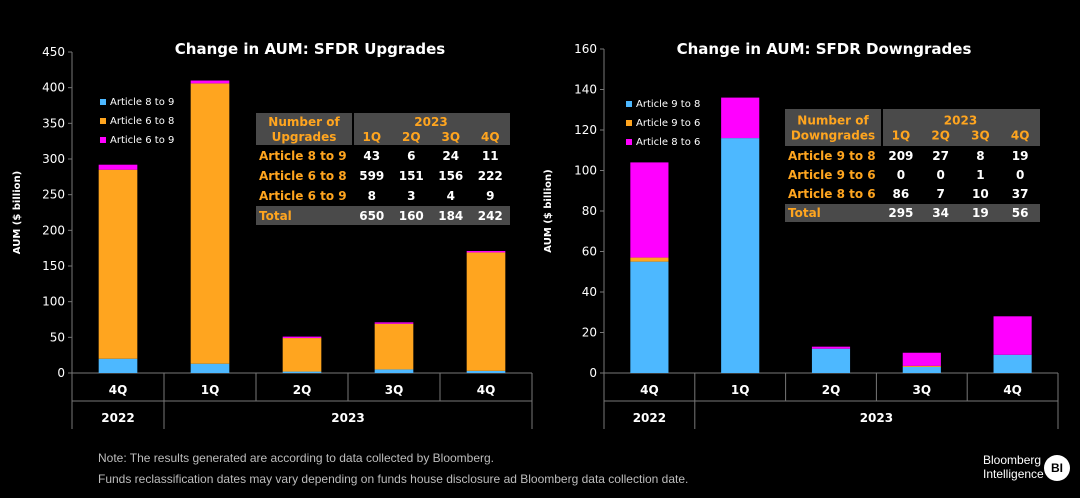  I want to click on c1-table-row-label: Article 6 to 9, so click(303, 196).